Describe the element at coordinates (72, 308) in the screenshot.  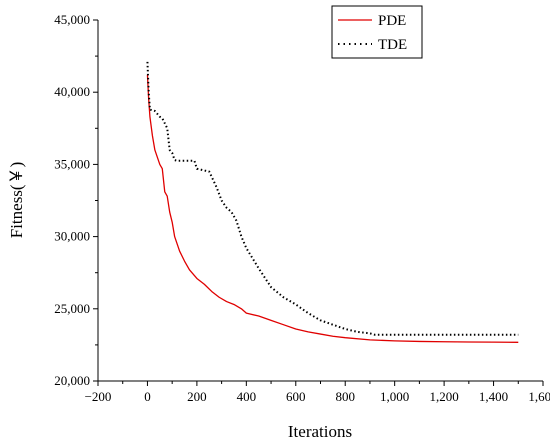
I see `y-tick-label: 25,000` at that location.